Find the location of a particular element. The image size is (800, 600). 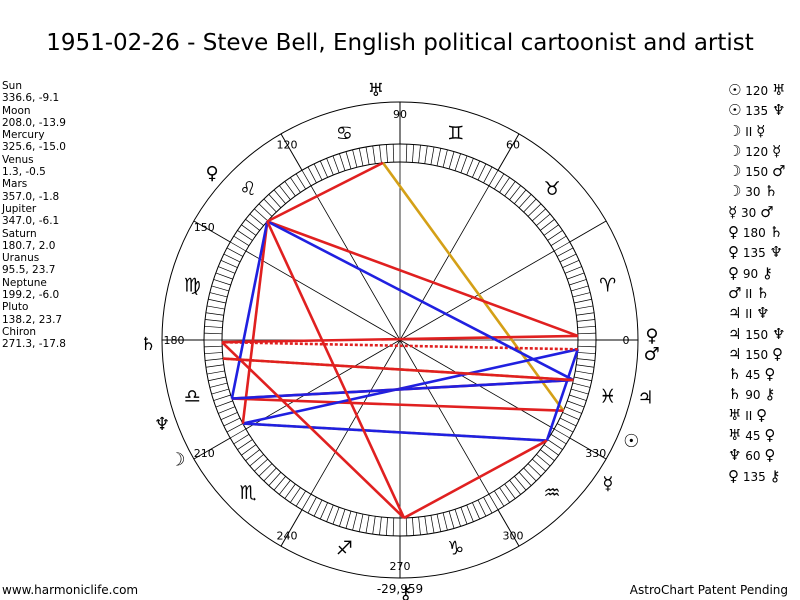

aspect-row: ☽ II ☿ is located at coordinates (756, 131).